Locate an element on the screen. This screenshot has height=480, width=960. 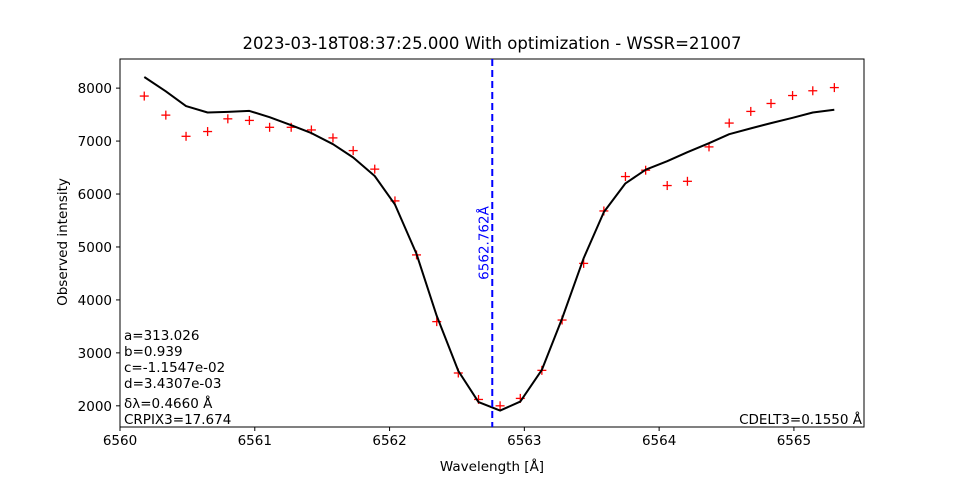
y-axis-label: Observed intensity is located at coordinates (63, 242).